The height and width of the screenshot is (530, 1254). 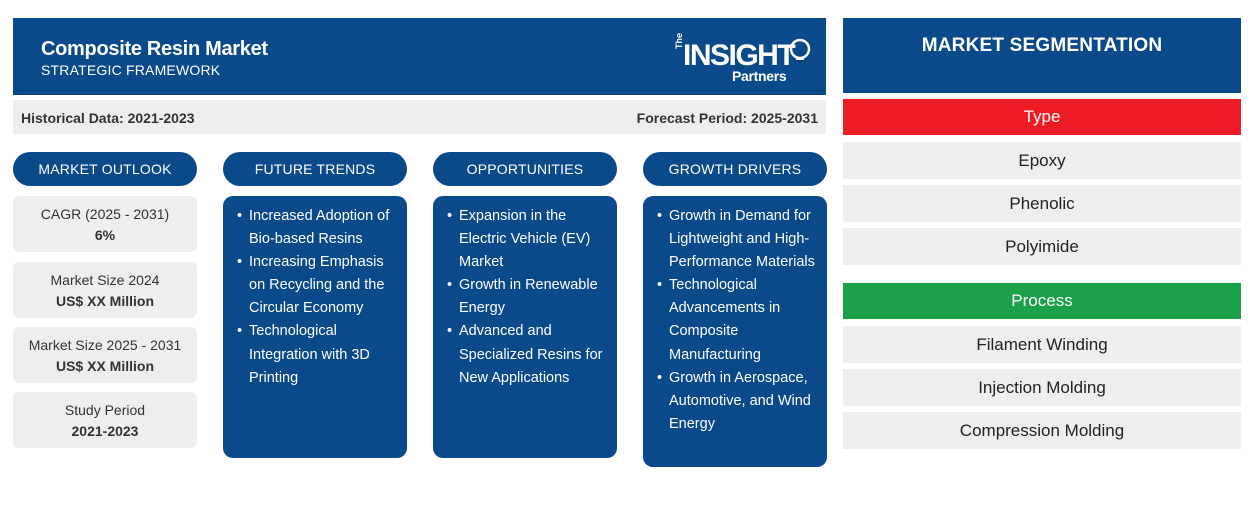 What do you see at coordinates (1042, 387) in the screenshot?
I see `segment-item: Injection Molding` at bounding box center [1042, 387].